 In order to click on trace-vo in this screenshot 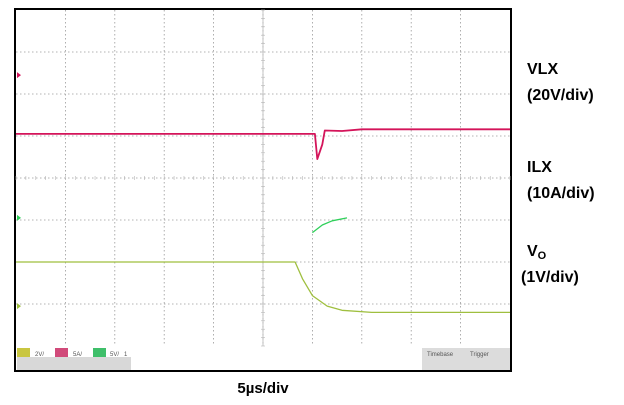, I will do `click(263, 287)`.